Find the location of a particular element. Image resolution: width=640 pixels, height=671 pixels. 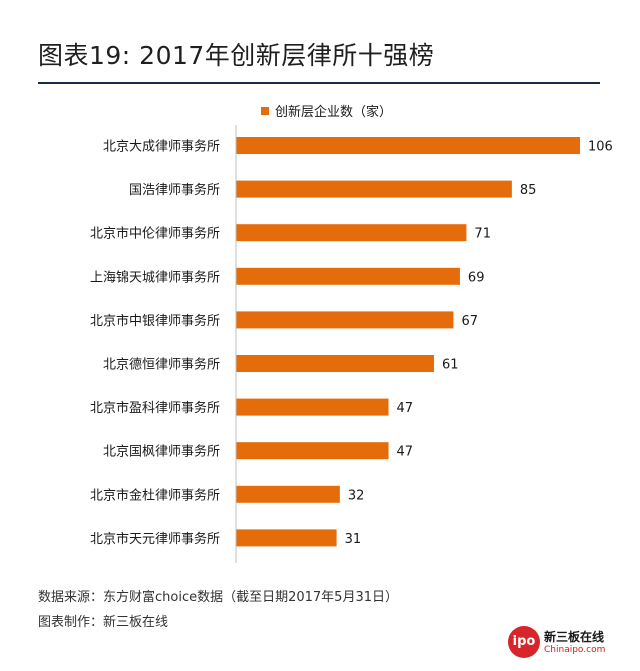

brand-logo: ipo 新三板在线 Chinaipo.com is located at coordinates (558, 642).